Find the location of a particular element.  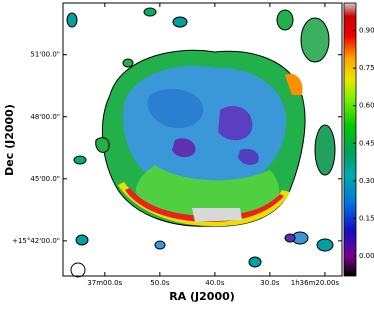

colorbar-tick-label: 0.00 is located at coordinates (366, 256).